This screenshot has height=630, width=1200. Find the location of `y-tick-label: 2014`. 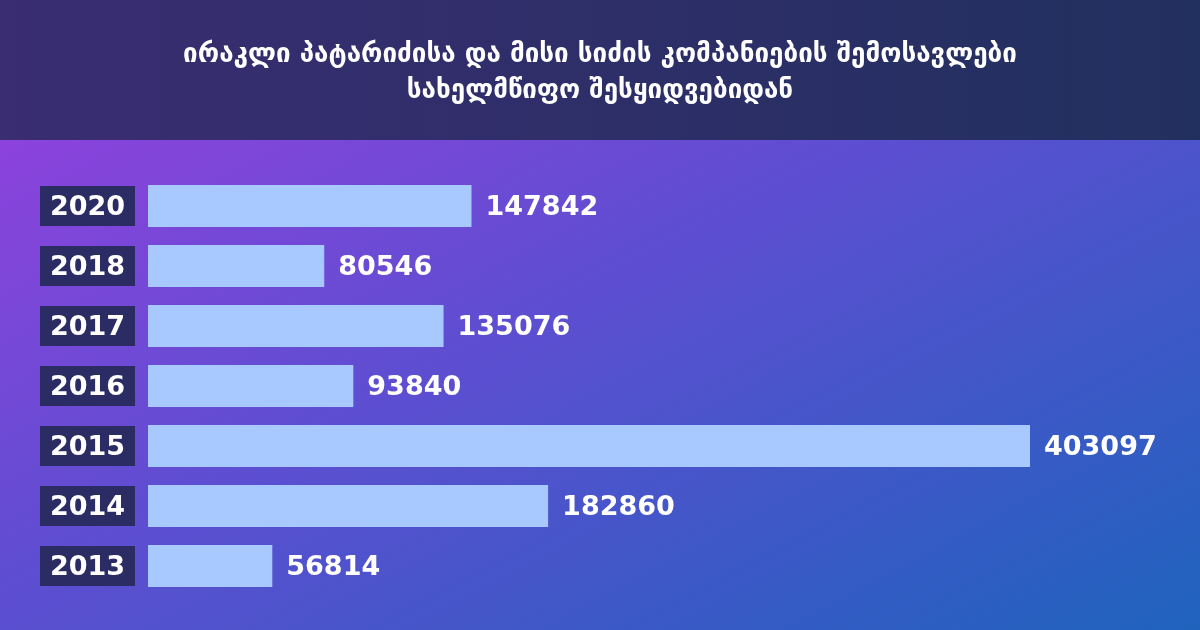

y-tick-label: 2014 is located at coordinates (87, 506).